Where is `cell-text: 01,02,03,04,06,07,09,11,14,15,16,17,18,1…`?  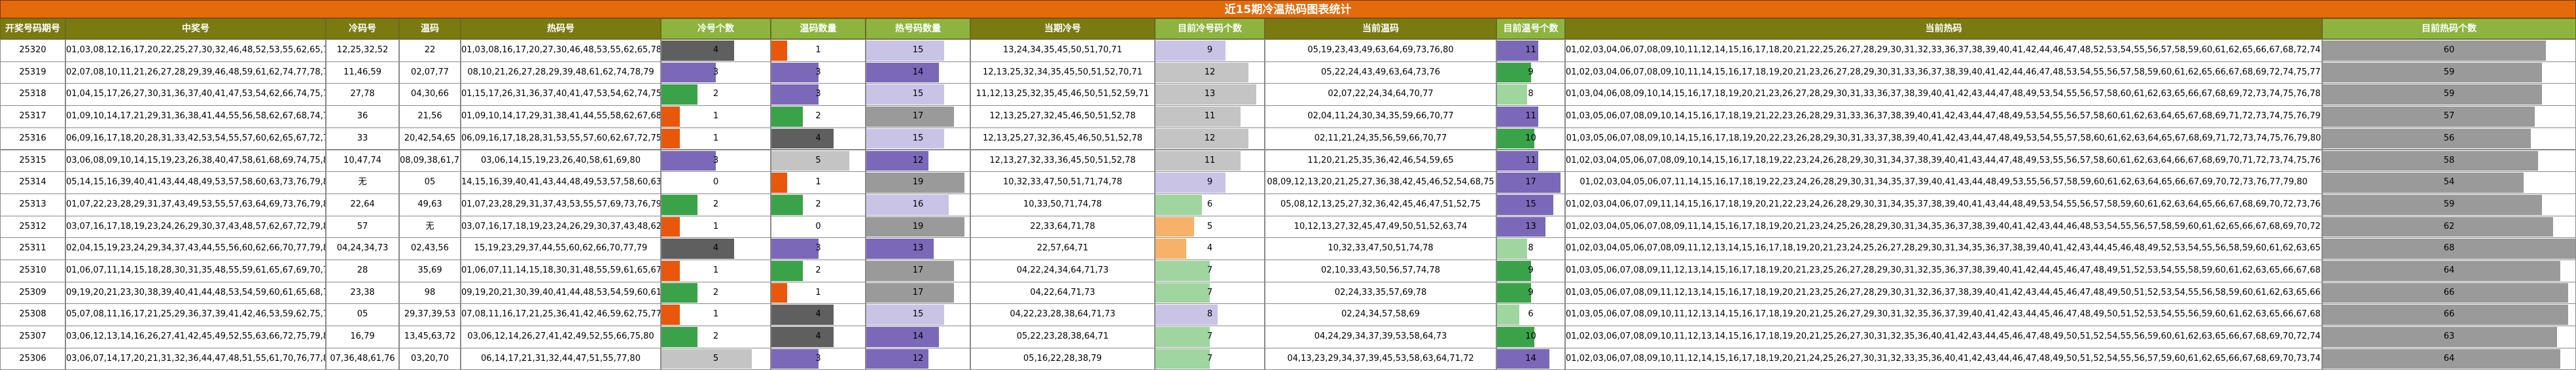 cell-text: 01,02,03,04,06,07,09,11,14,15,16,17,18,1… is located at coordinates (1944, 204).